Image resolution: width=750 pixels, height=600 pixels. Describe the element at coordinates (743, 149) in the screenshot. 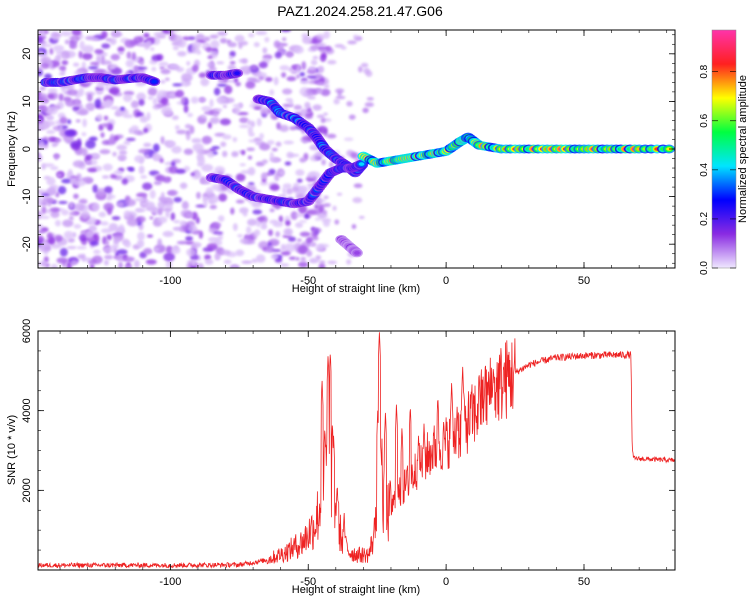

I see `colorbar-label: Normalized spectral amplitude` at that location.